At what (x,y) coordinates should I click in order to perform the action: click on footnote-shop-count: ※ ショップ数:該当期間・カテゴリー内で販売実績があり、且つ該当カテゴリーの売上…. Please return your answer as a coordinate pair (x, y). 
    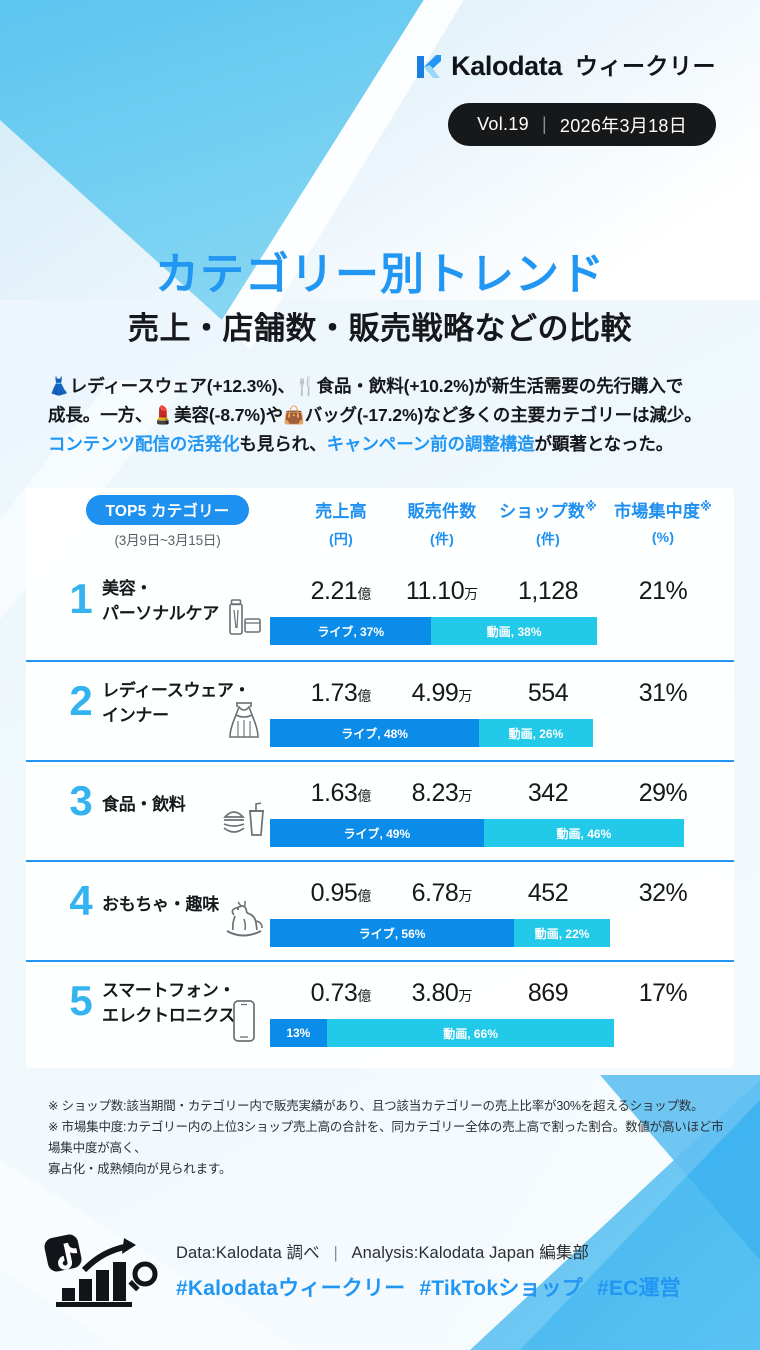
    Looking at the image, I should click on (376, 1106).